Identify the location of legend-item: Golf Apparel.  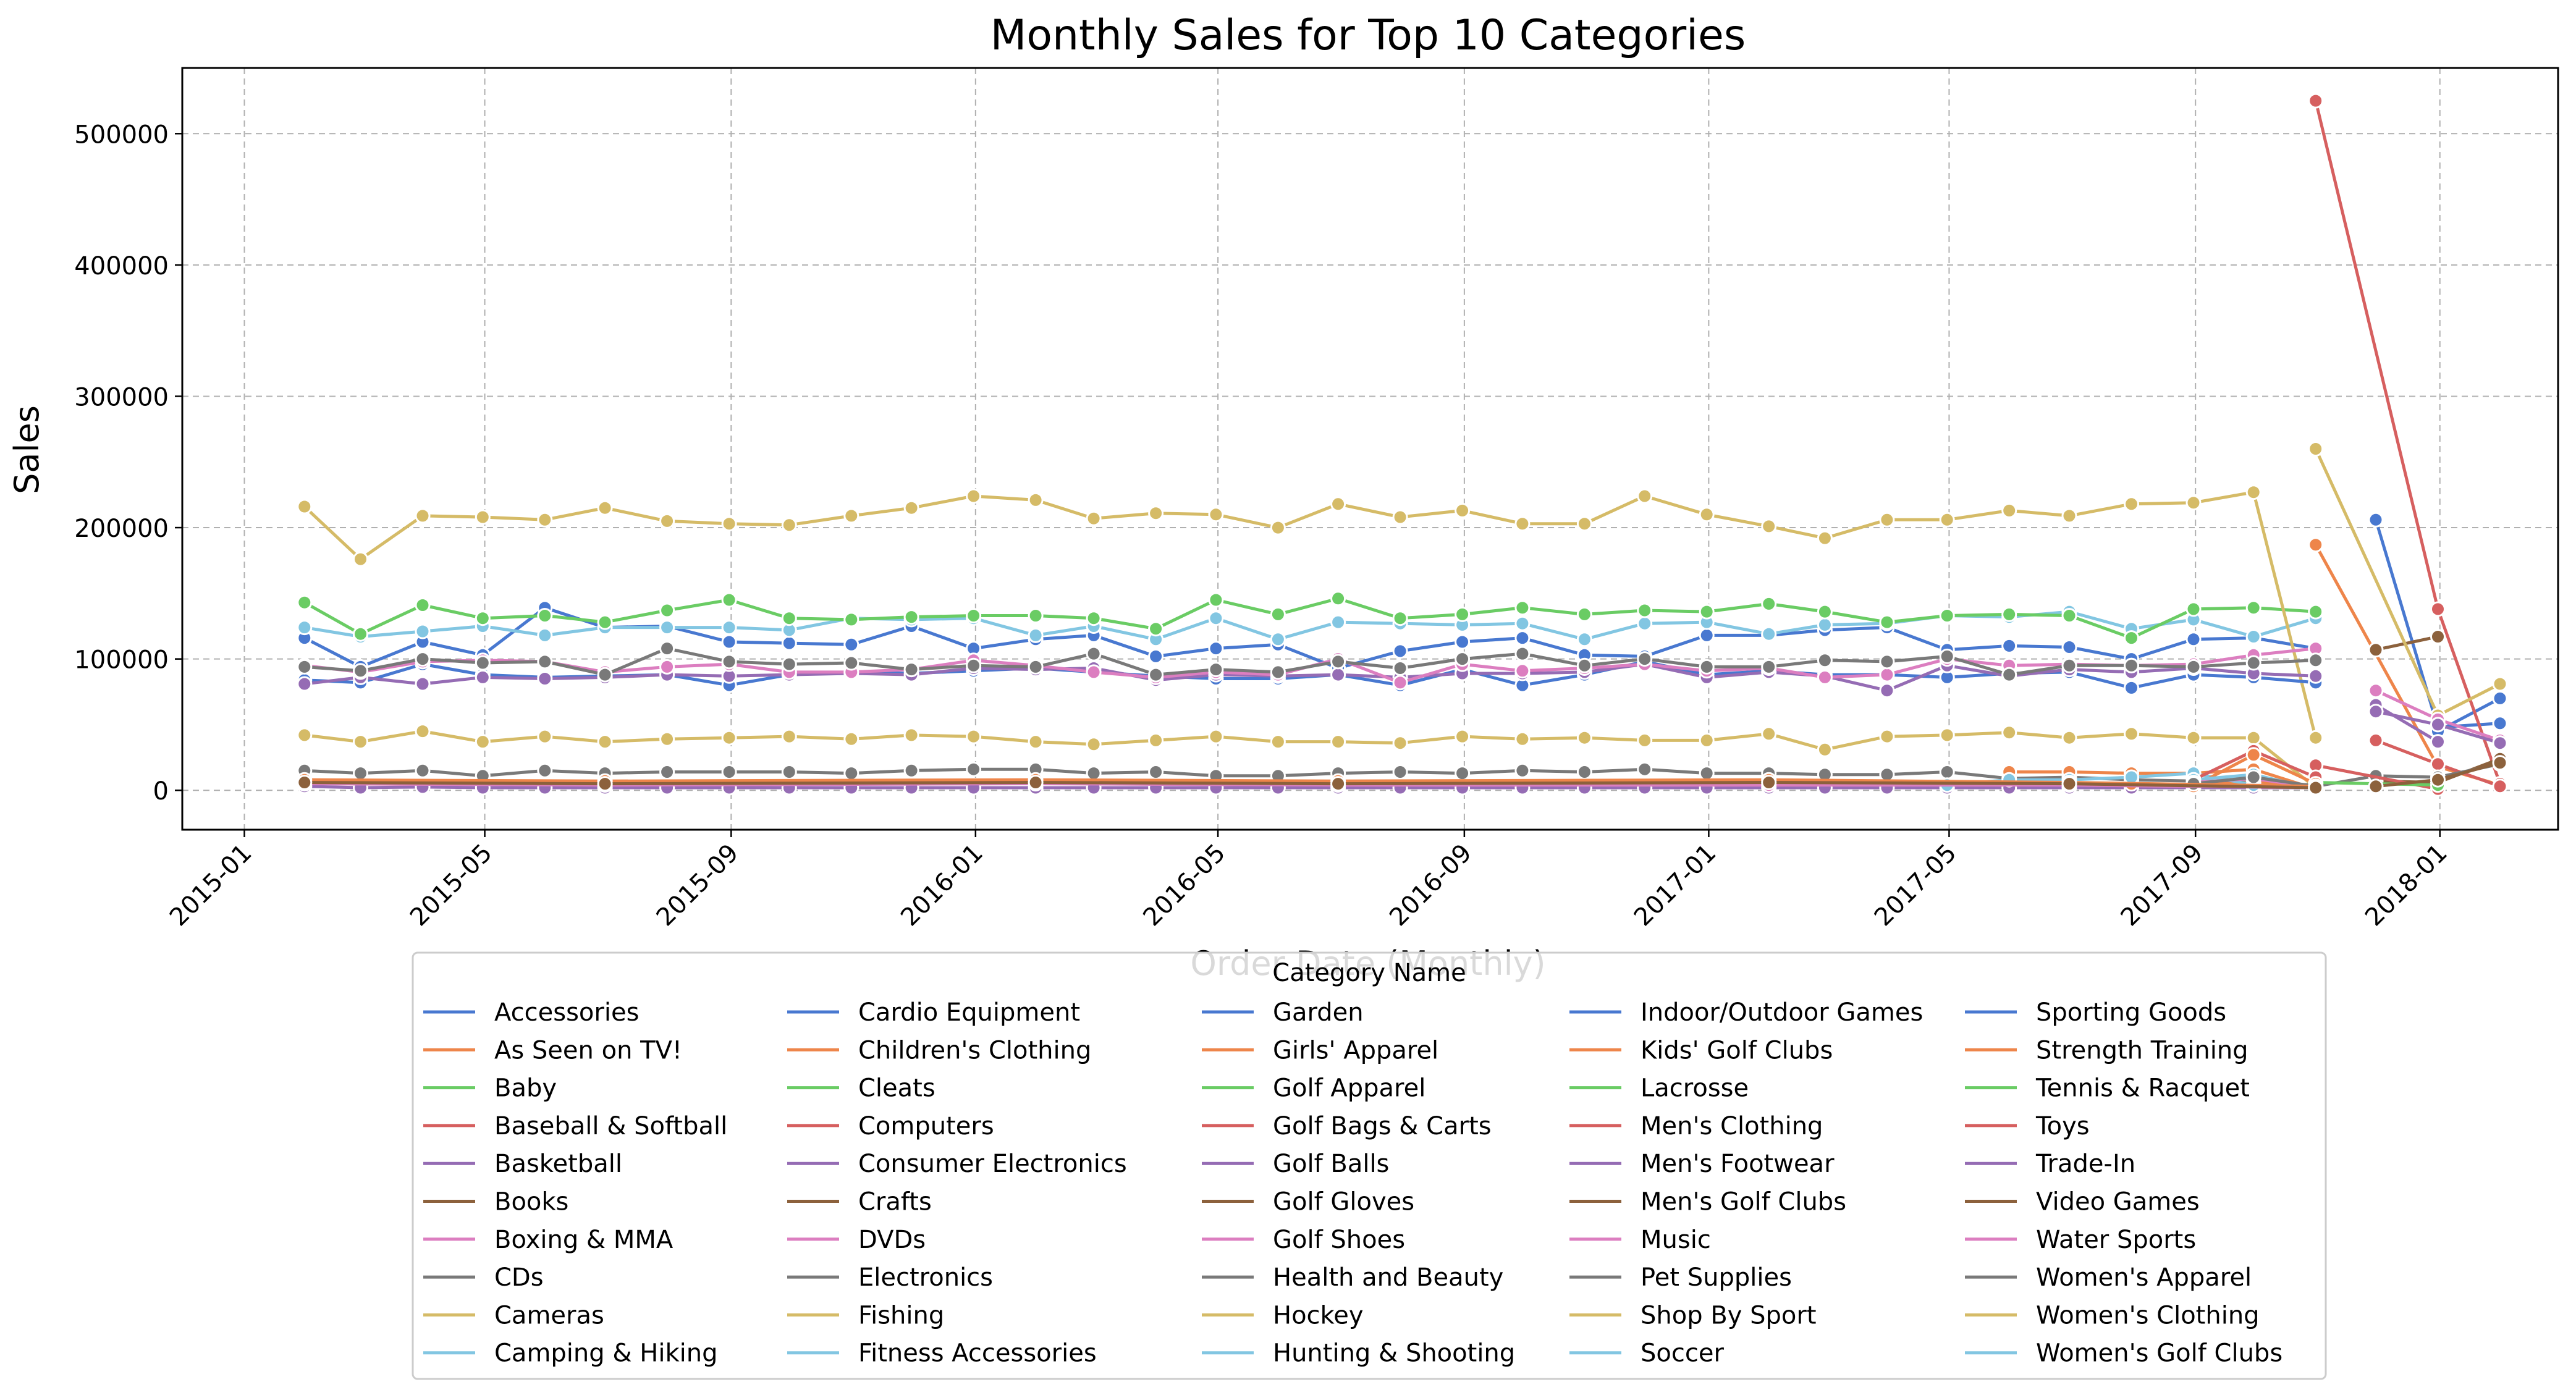
(1313, 1088).